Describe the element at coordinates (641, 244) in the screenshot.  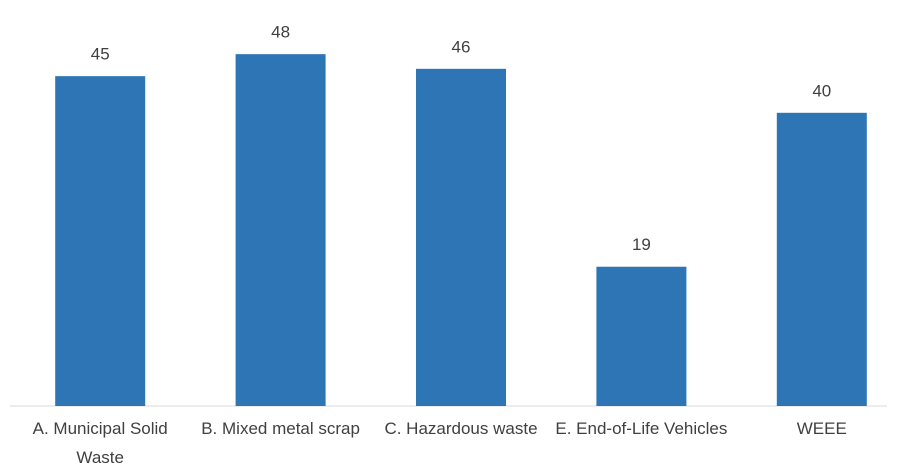
I see `data-label: 19` at that location.